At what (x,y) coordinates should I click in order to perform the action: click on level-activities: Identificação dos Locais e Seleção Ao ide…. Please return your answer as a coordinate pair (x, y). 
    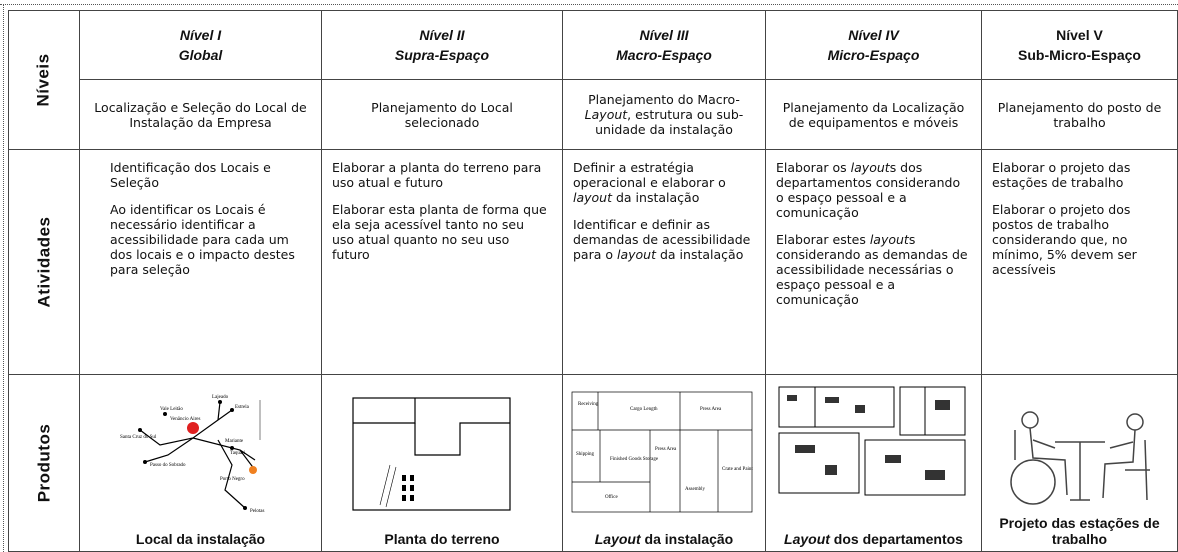
    Looking at the image, I should click on (201, 262).